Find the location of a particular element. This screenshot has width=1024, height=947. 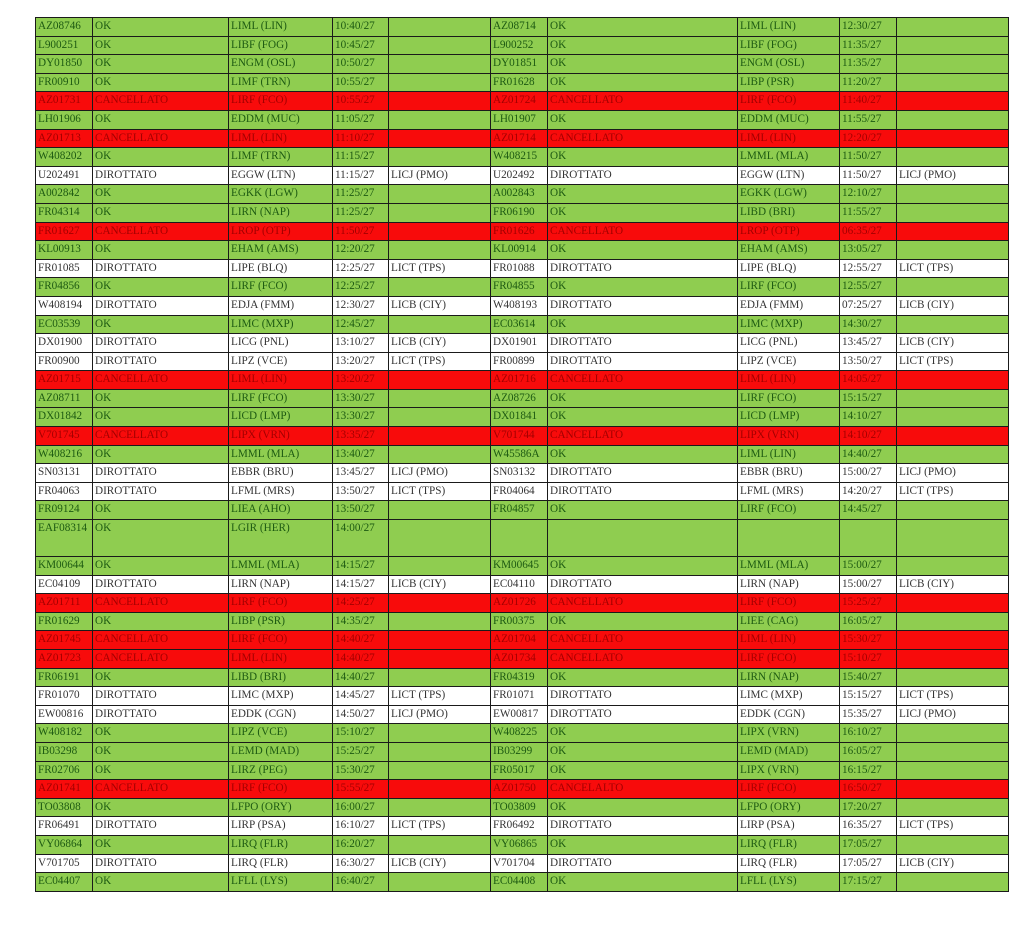

right-time-cell: 14:10/27 is located at coordinates (868, 417).